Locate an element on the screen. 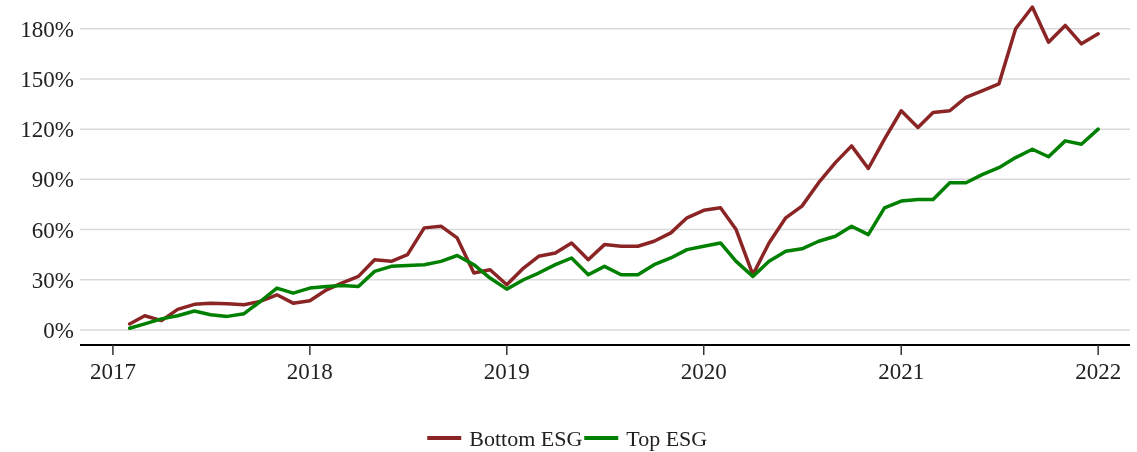 Image resolution: width=1137 pixels, height=452 pixels. y-tick-label: 150% is located at coordinates (47, 80).